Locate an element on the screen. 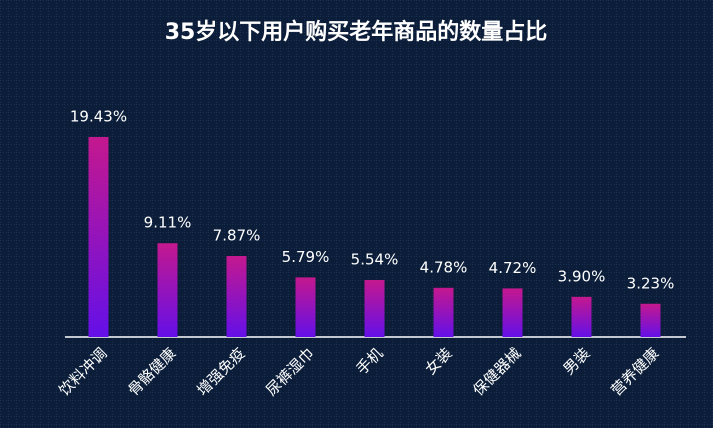  value-label: 3.23% is located at coordinates (651, 283).